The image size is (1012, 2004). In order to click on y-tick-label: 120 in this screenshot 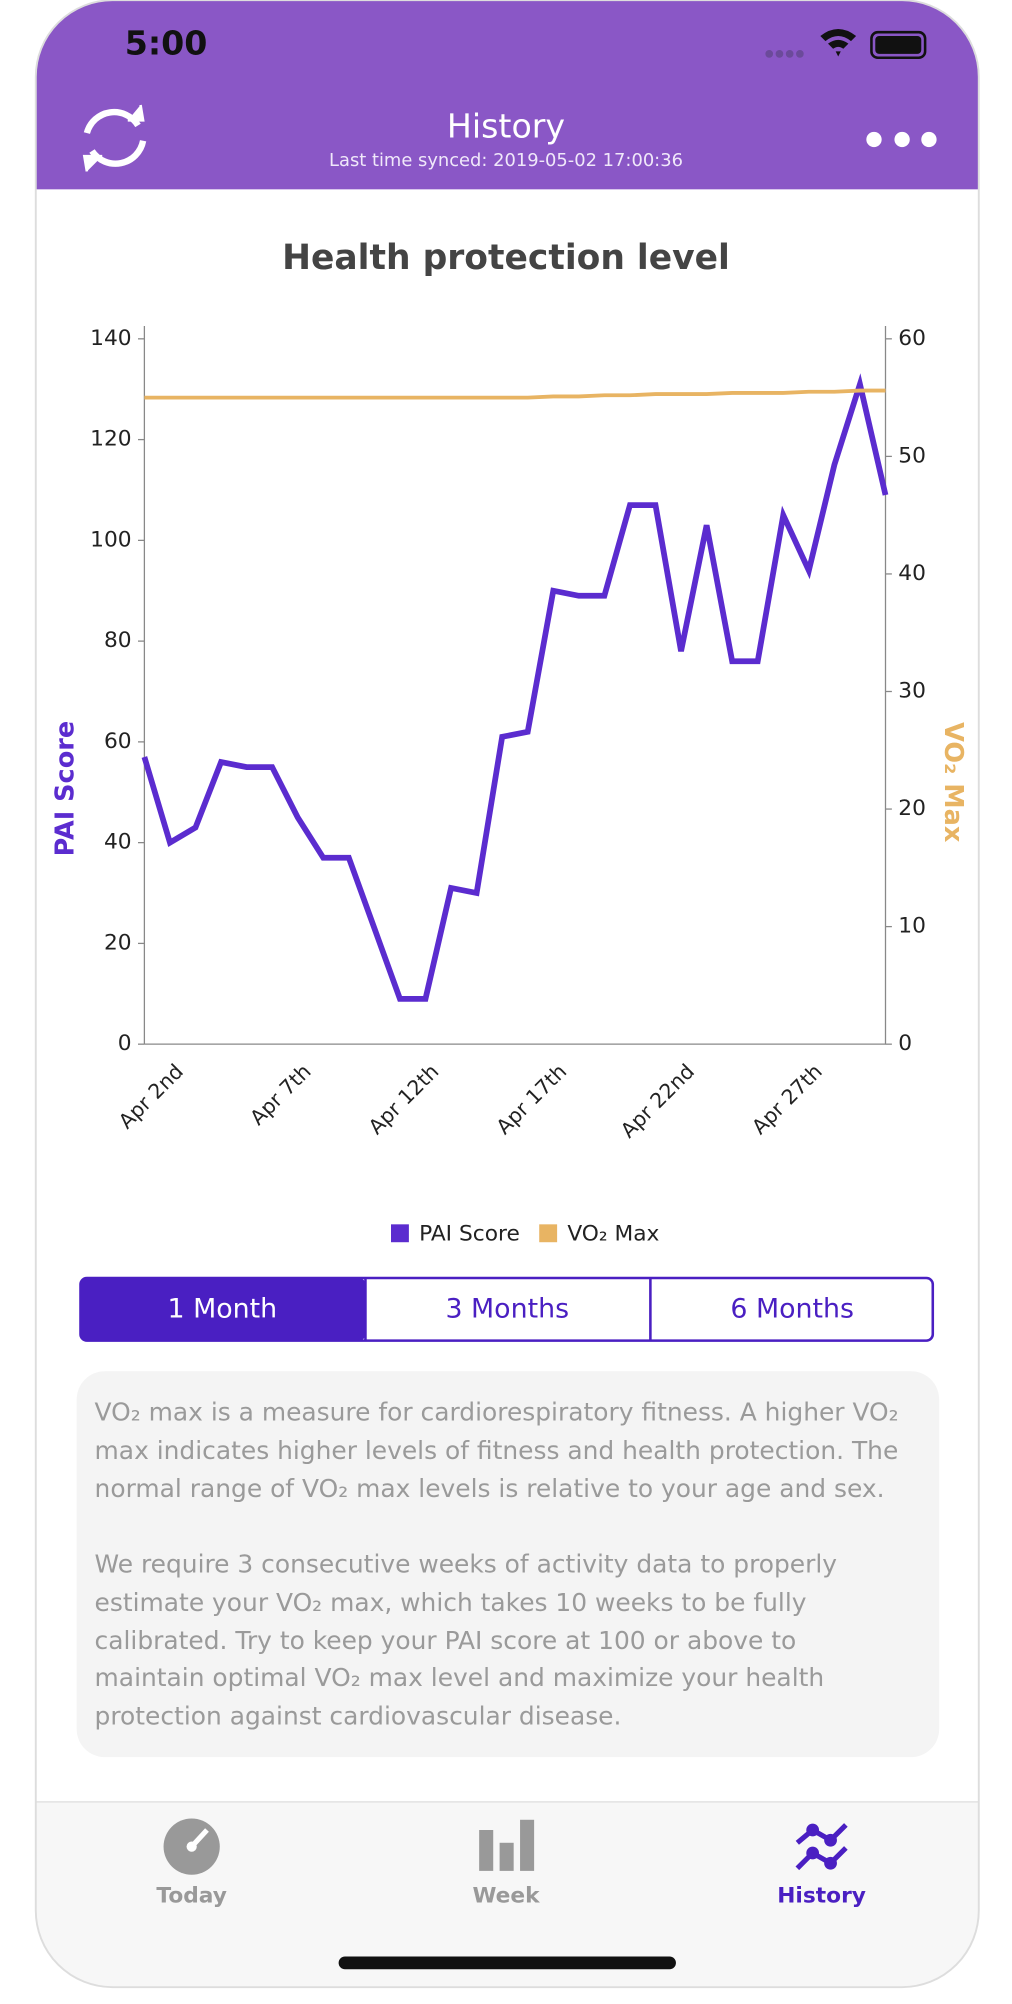, I will do `click(110, 439)`.